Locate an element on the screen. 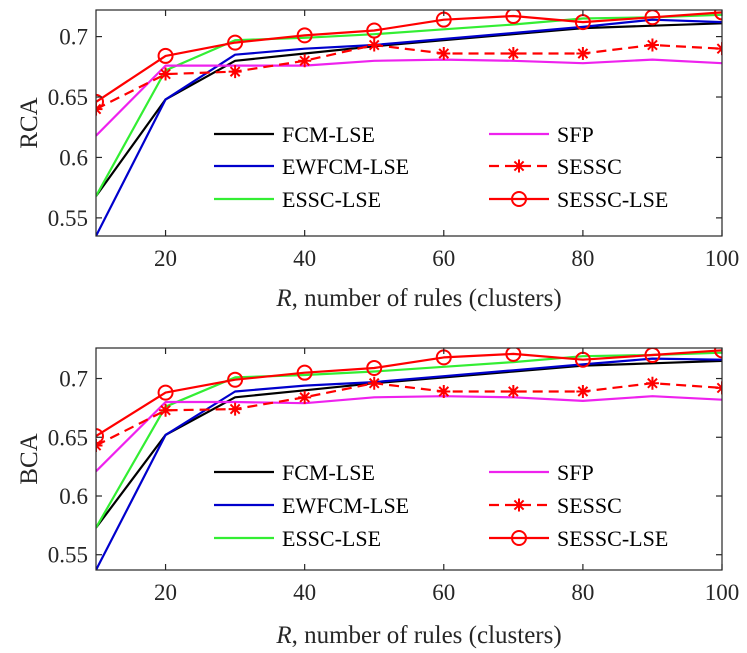 Image resolution: width=747 pixels, height=653 pixels. y-axis-label: RCA is located at coordinates (29, 122).